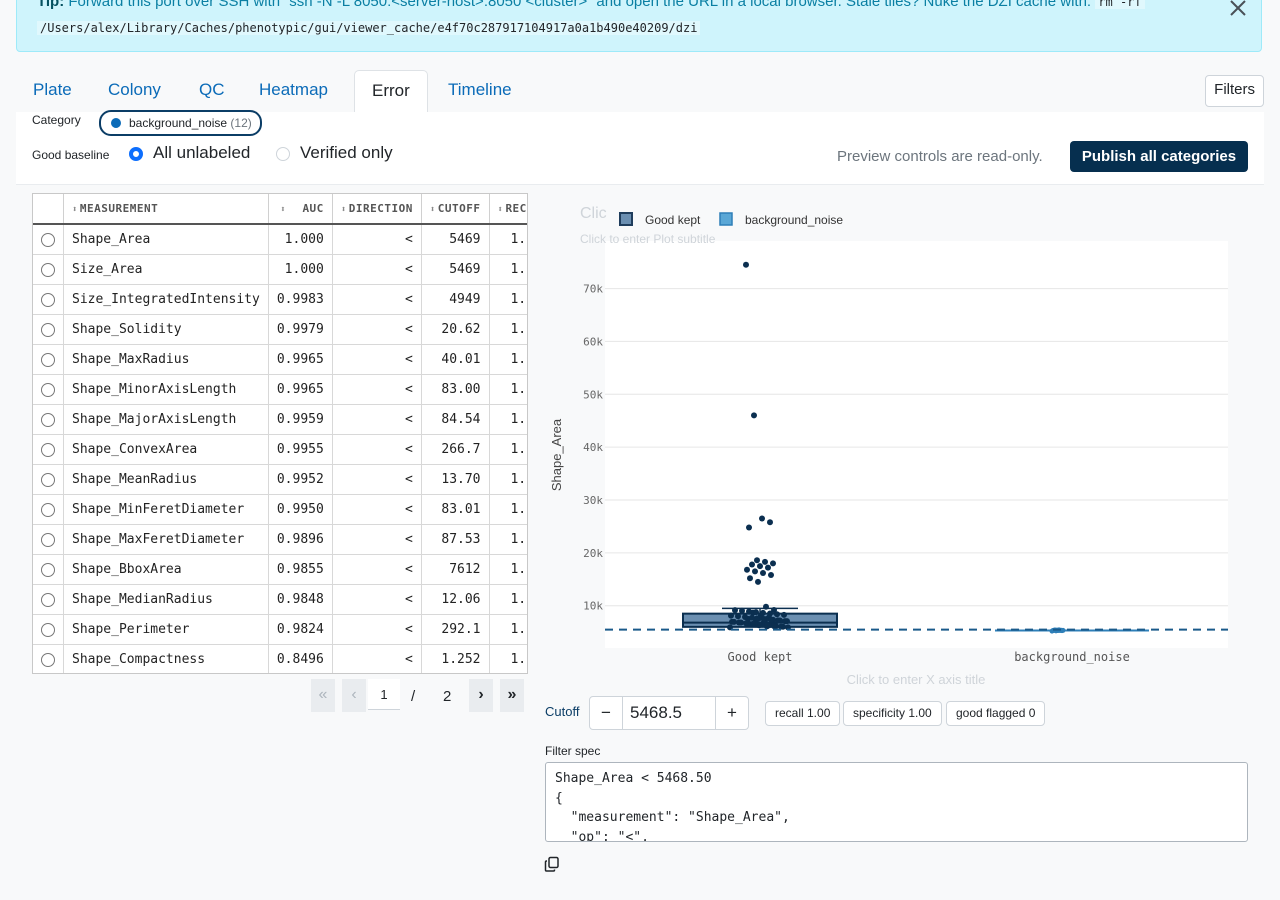 Image resolution: width=1280 pixels, height=900 pixels. What do you see at coordinates (1238, 10) in the screenshot?
I see `close-icon` at bounding box center [1238, 10].